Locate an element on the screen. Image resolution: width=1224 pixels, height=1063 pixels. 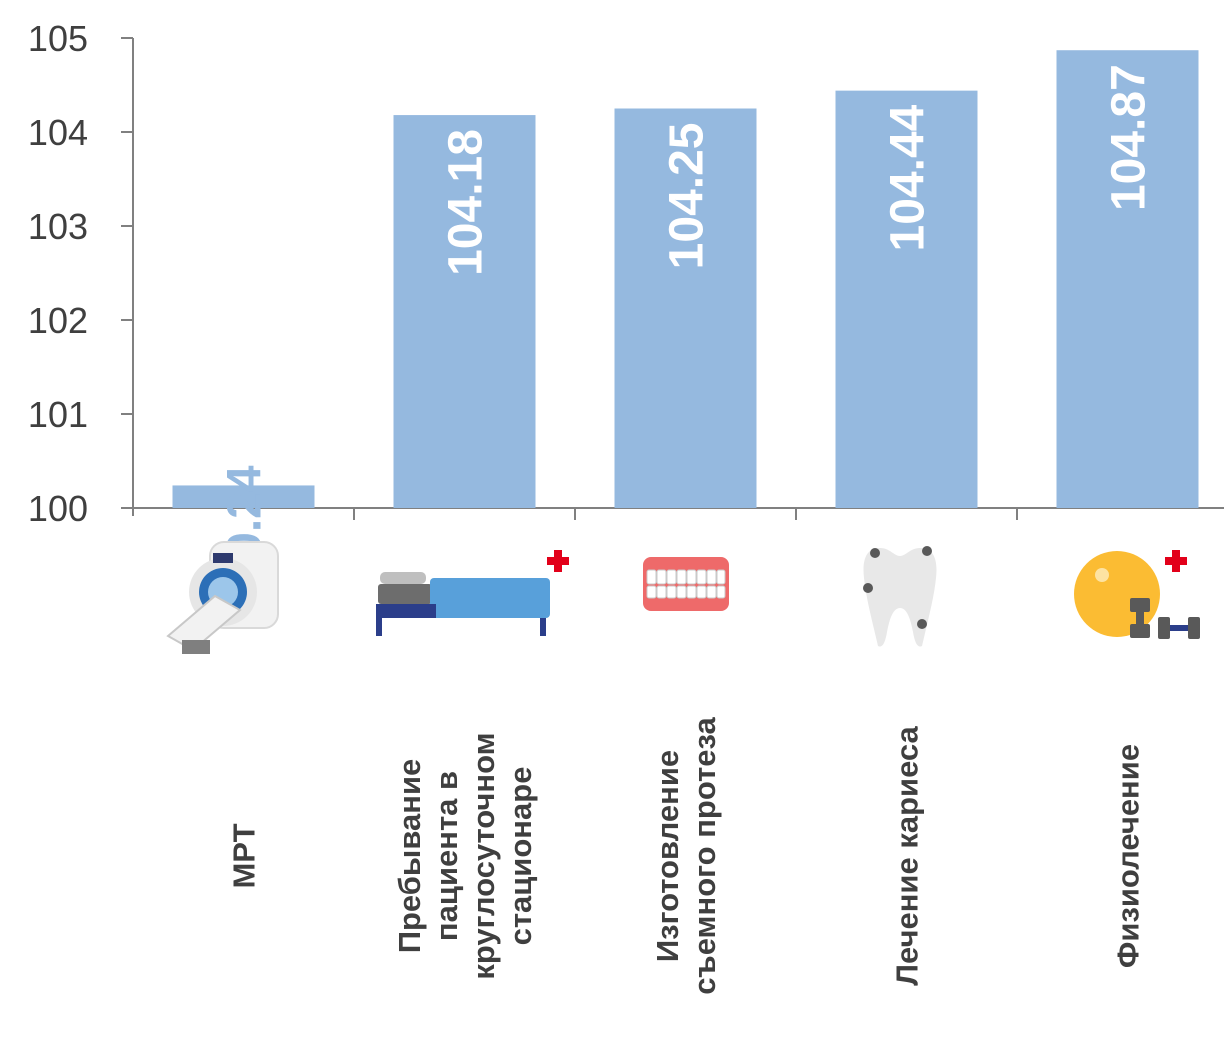
category-label: МРТ is located at coordinates (244, 855).